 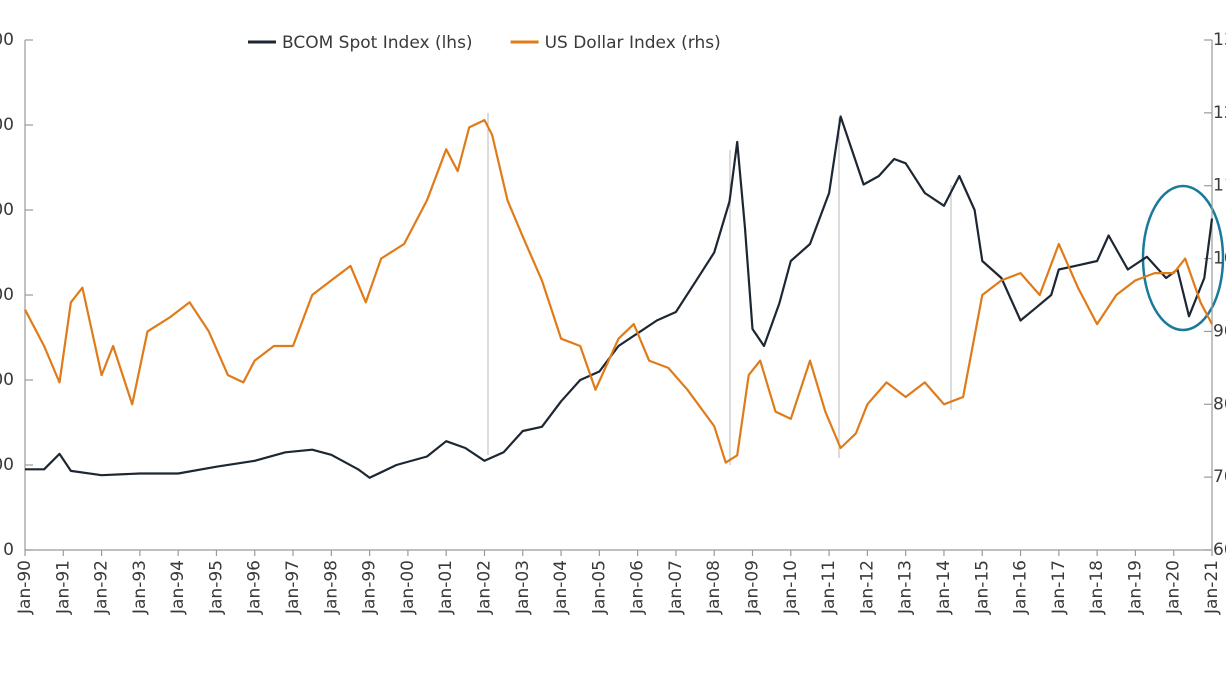 What do you see at coordinates (944, 587) in the screenshot?
I see `x-tick-label: Jan-14` at bounding box center [944, 587].